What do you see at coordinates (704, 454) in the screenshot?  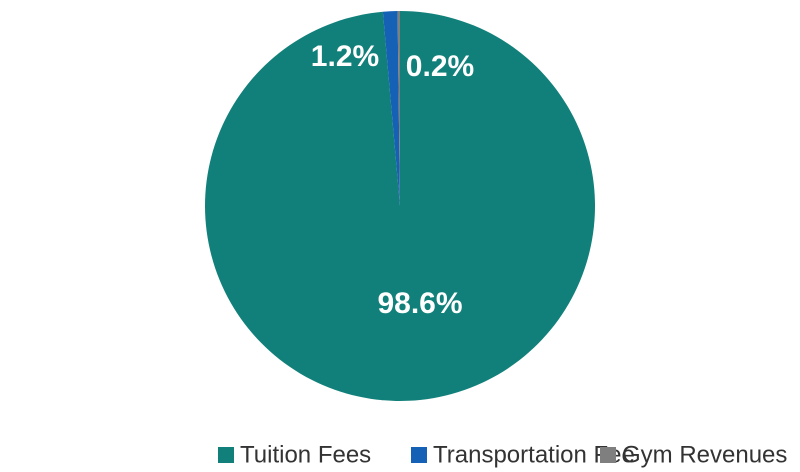 I see `legend-label: Gym Revenues` at bounding box center [704, 454].